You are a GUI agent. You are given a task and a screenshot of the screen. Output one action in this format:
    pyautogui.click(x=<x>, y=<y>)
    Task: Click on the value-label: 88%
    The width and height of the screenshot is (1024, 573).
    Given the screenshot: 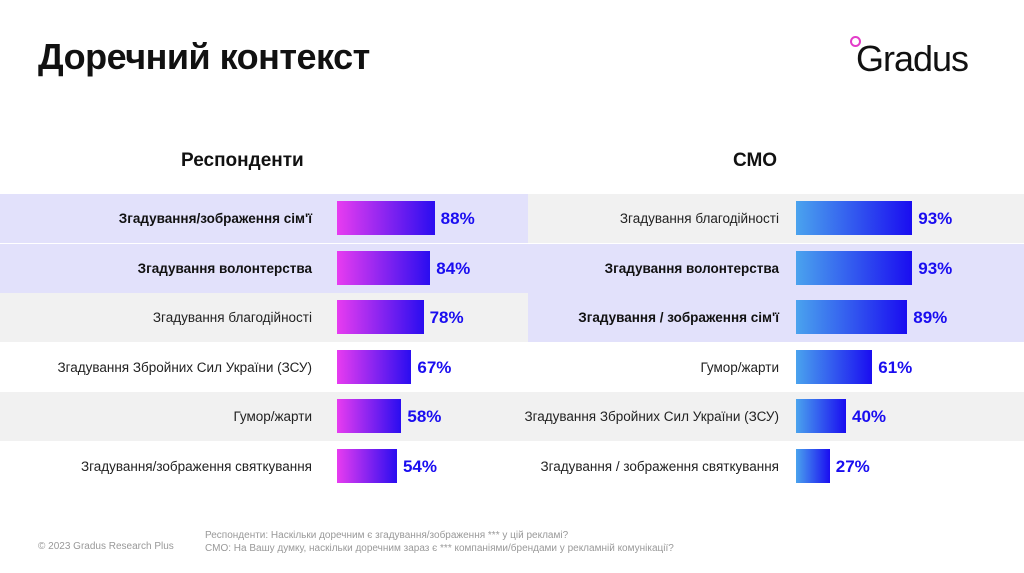 What is the action you would take?
    pyautogui.click(x=457, y=218)
    